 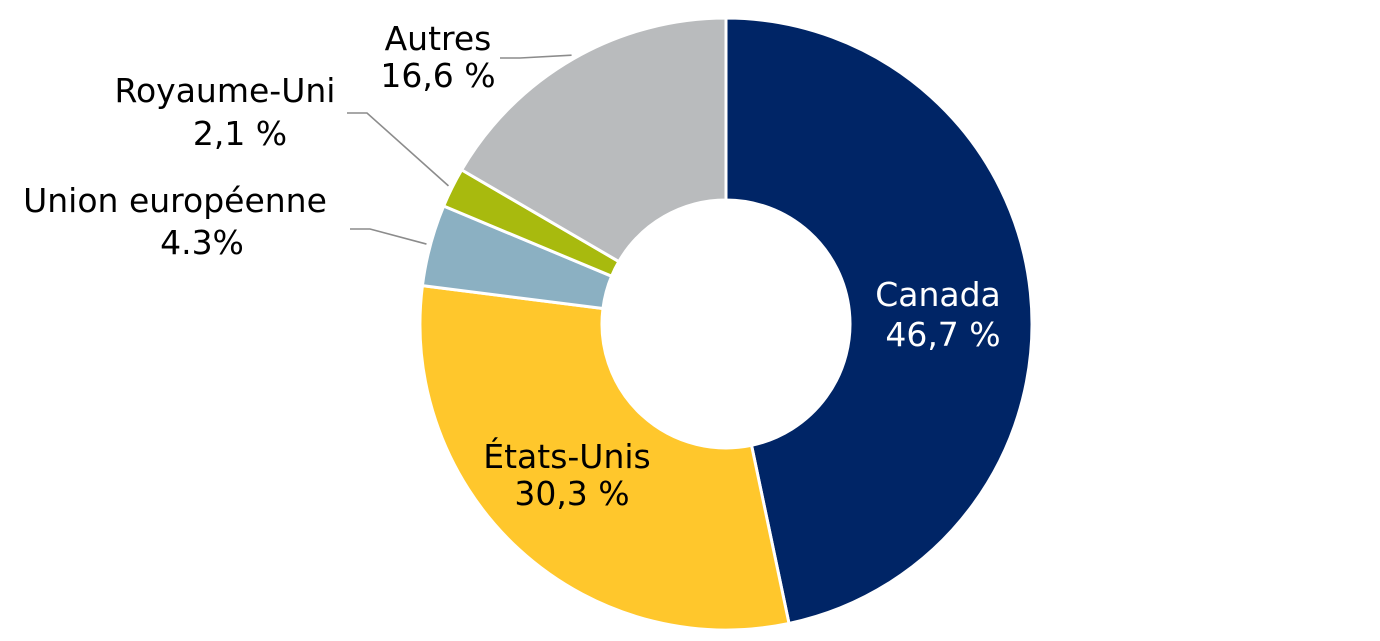 I want to click on label-royaume-uni-name: Royaume-Uni, so click(x=225, y=90).